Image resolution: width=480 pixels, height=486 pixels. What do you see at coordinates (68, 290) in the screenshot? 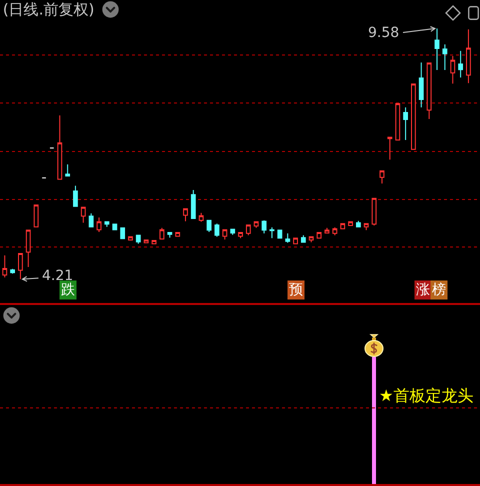
I see `text: 跌` at bounding box center [68, 290].